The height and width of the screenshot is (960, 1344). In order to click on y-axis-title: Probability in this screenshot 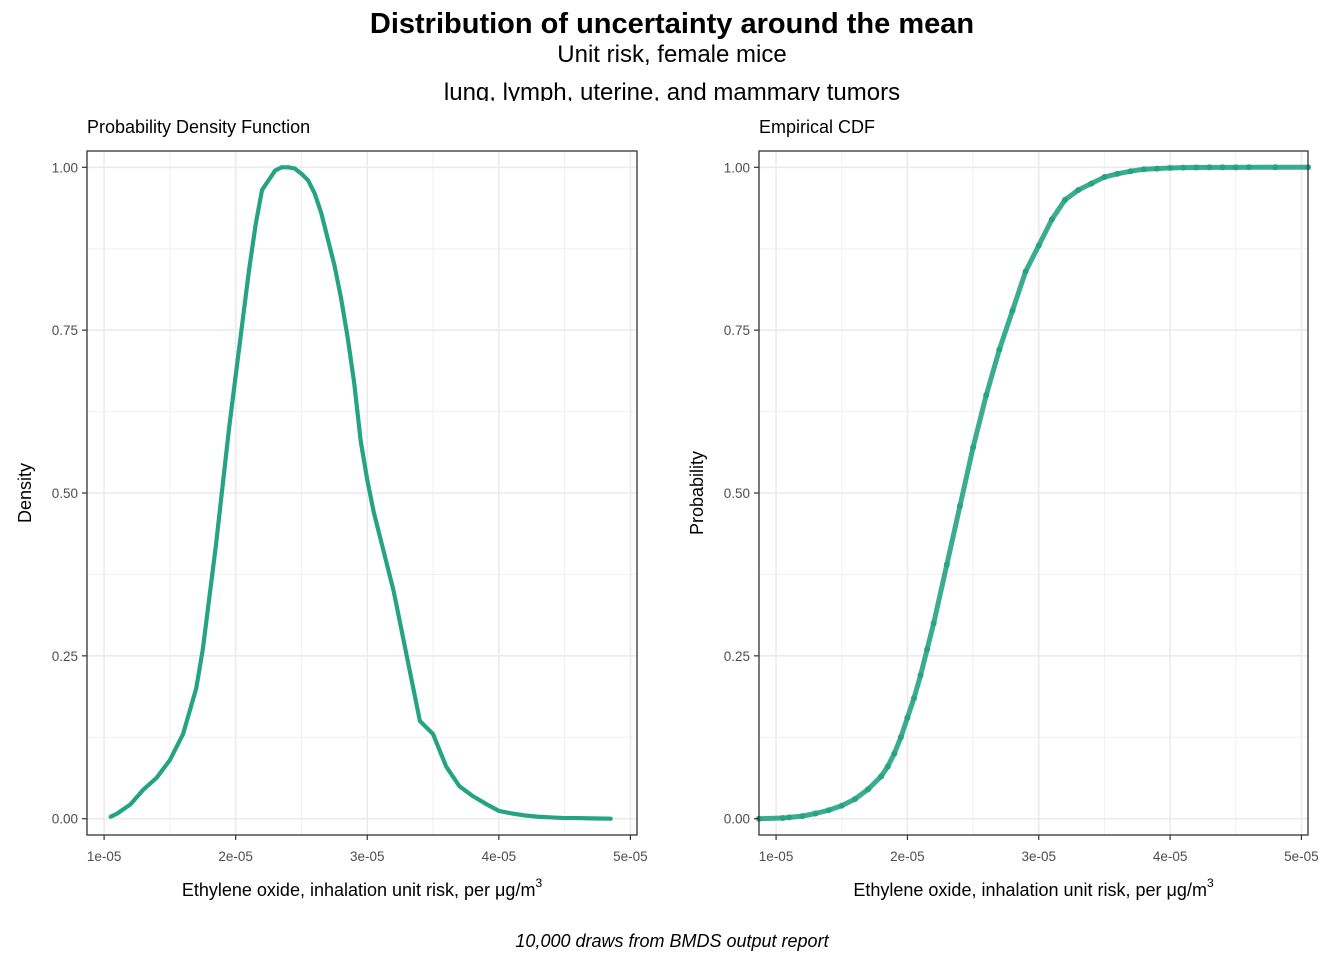, I will do `click(697, 493)`.